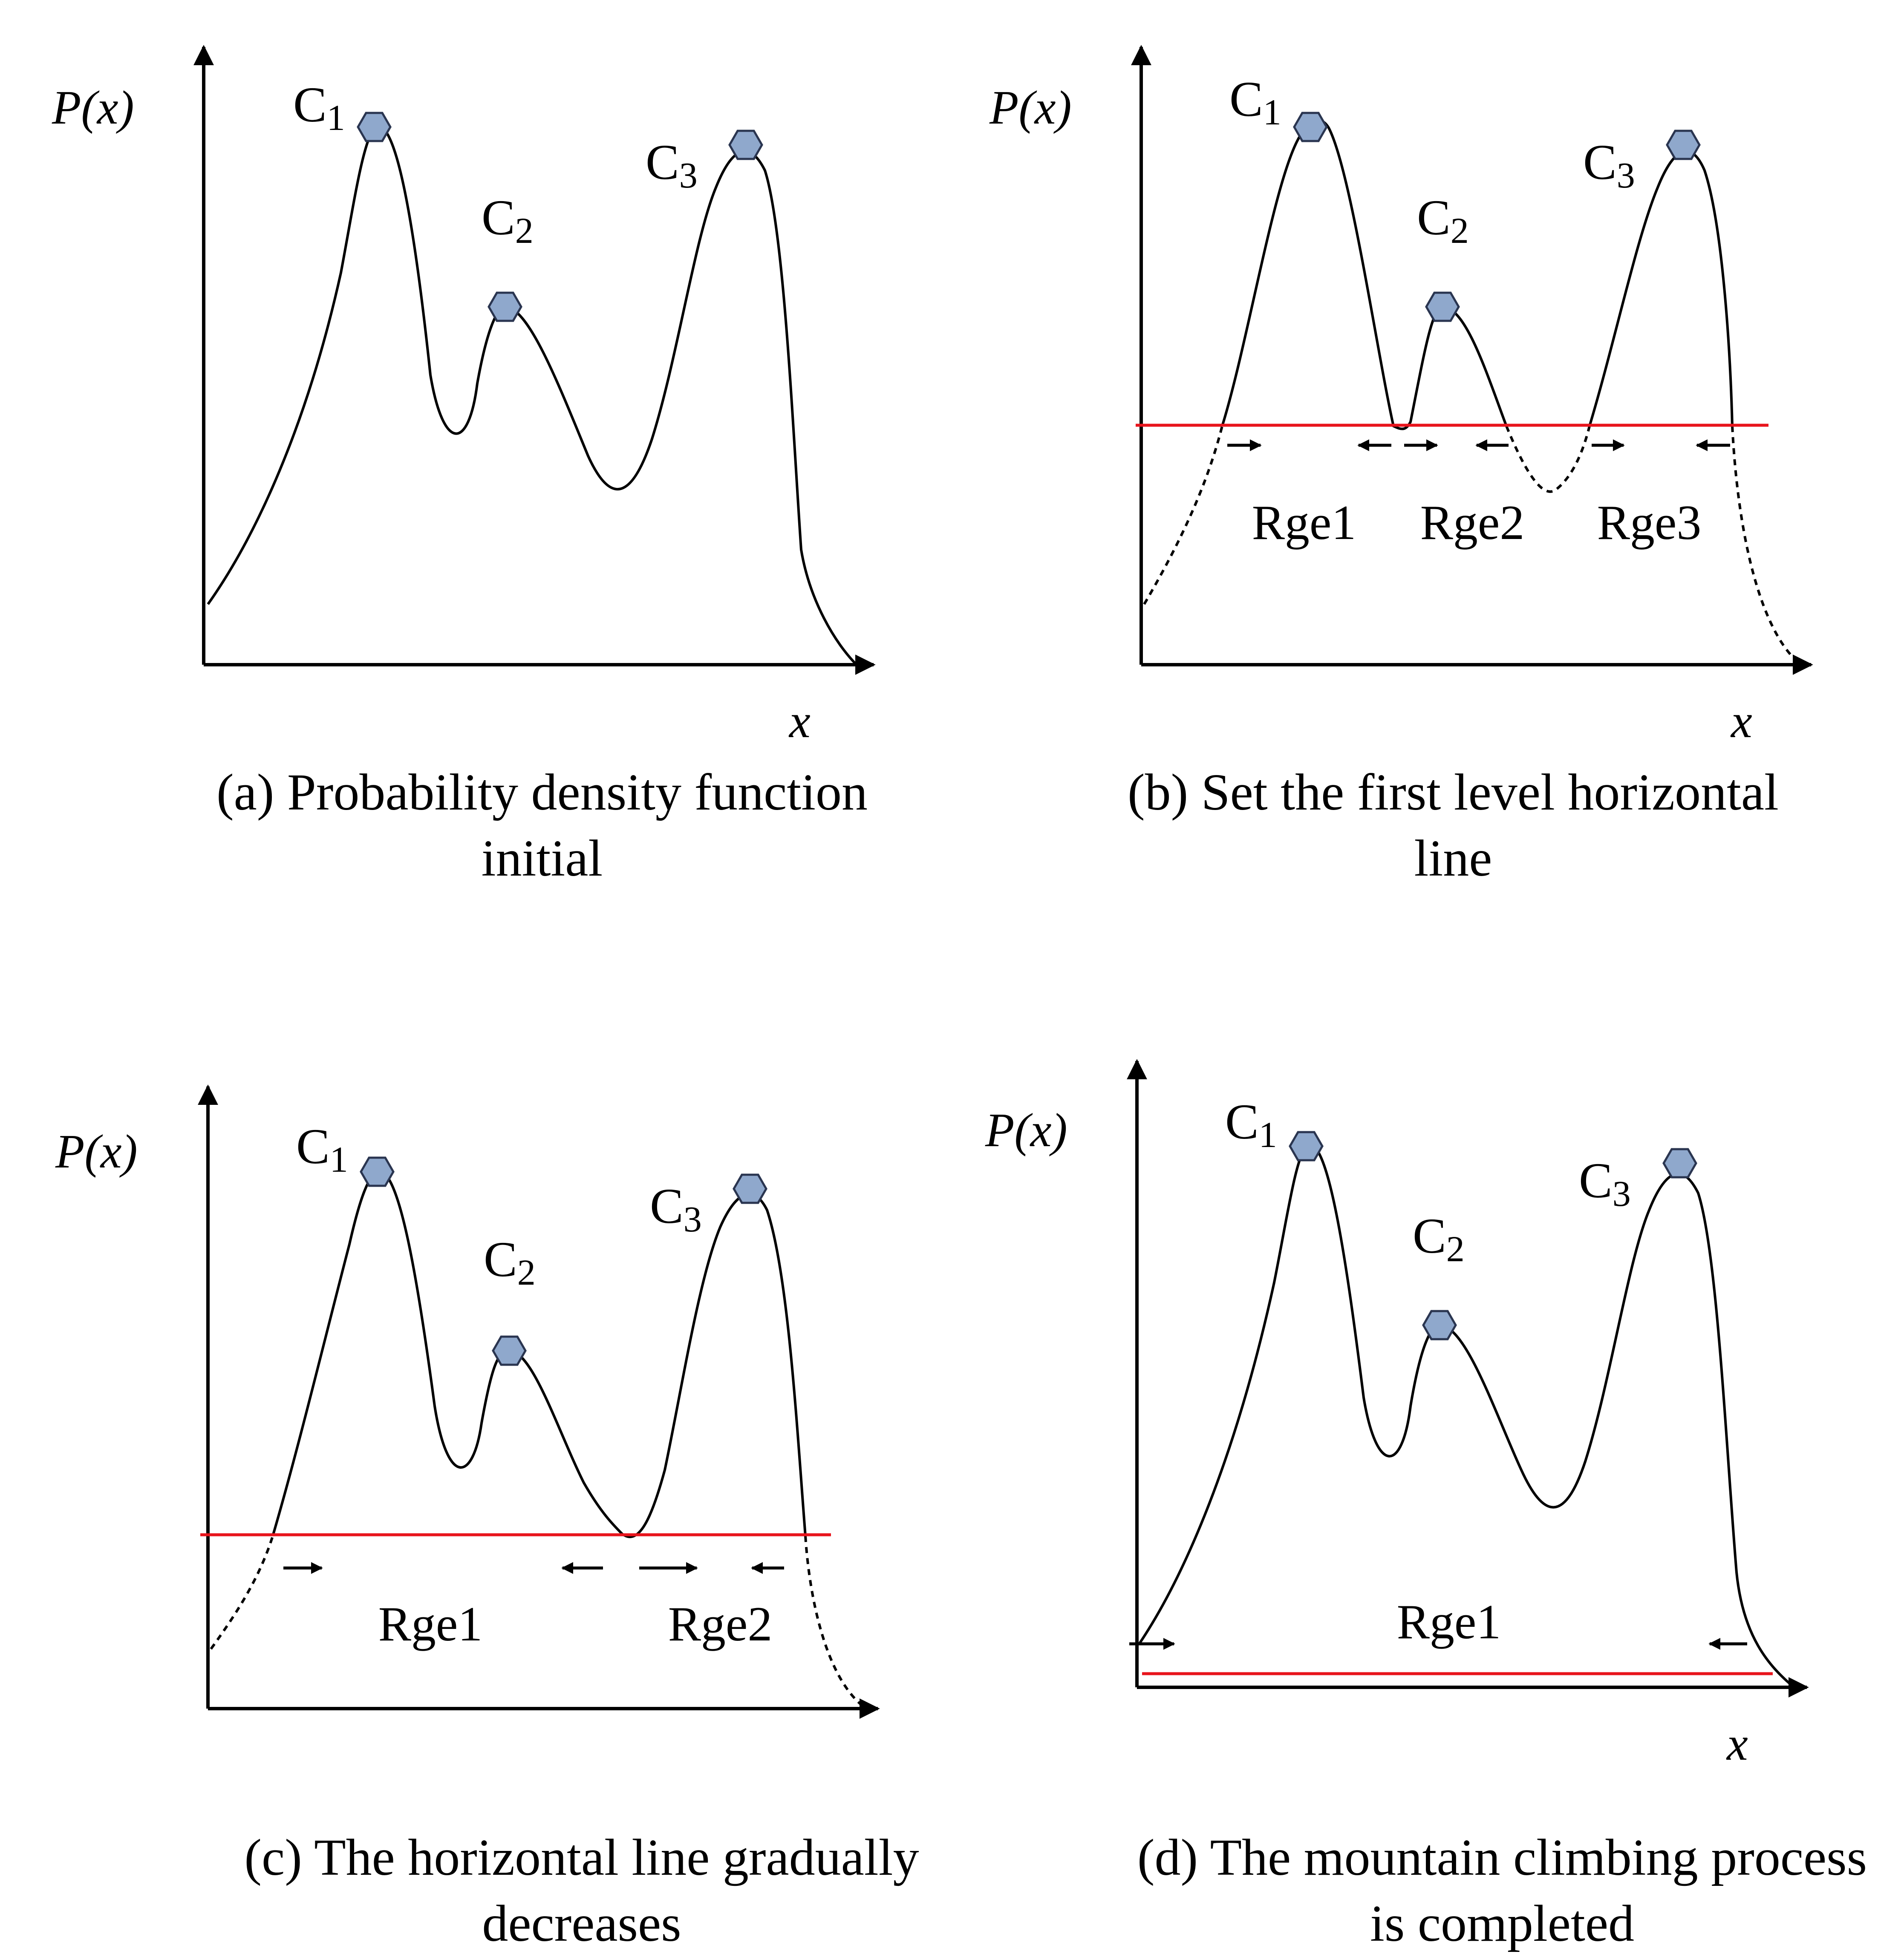 The height and width of the screenshot is (1960, 1904). What do you see at coordinates (1502, 1923) in the screenshot?
I see `caption-d-line2: is completed` at bounding box center [1502, 1923].